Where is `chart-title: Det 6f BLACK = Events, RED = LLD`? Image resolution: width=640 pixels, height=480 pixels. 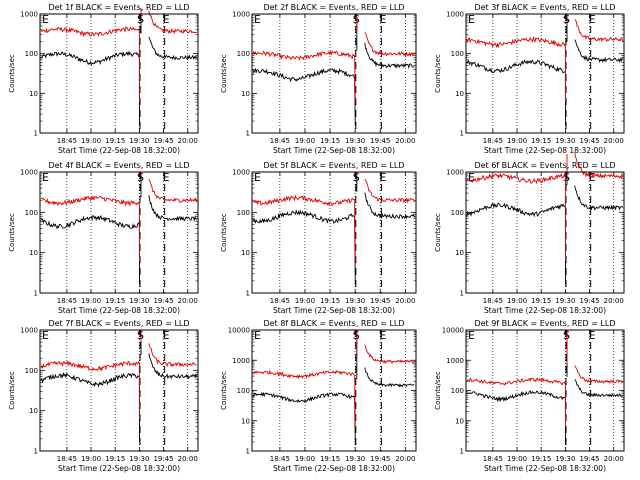
chart-title: Det 6f BLACK = Events, RED = LLD is located at coordinates (544, 165).